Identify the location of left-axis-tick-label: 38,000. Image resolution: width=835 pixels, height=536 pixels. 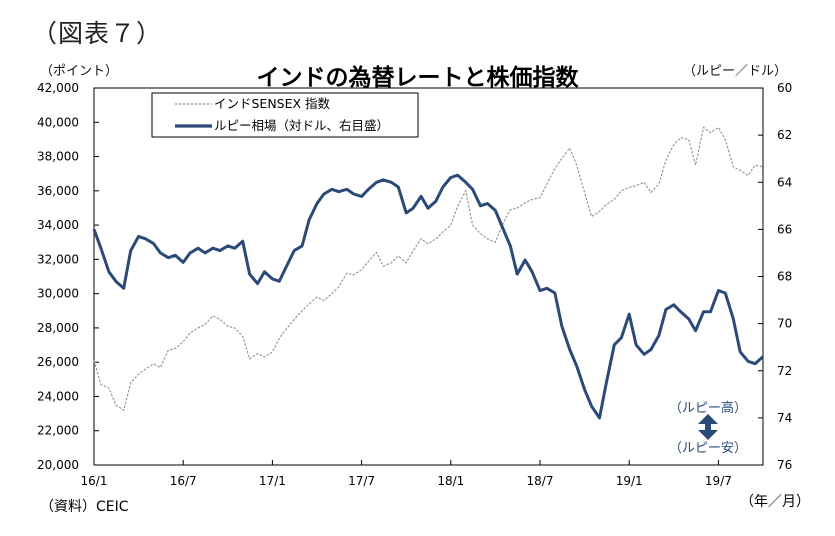
(58, 157).